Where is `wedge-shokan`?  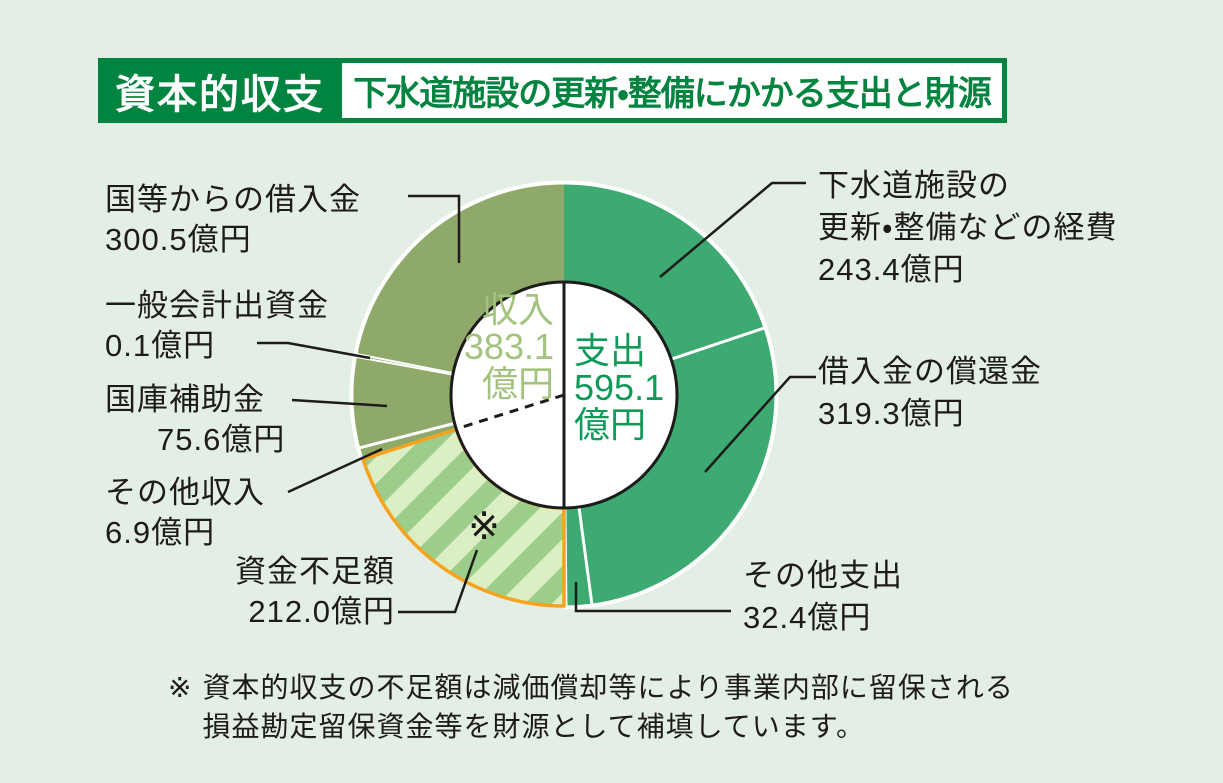 wedge-shokan is located at coordinates (676, 466).